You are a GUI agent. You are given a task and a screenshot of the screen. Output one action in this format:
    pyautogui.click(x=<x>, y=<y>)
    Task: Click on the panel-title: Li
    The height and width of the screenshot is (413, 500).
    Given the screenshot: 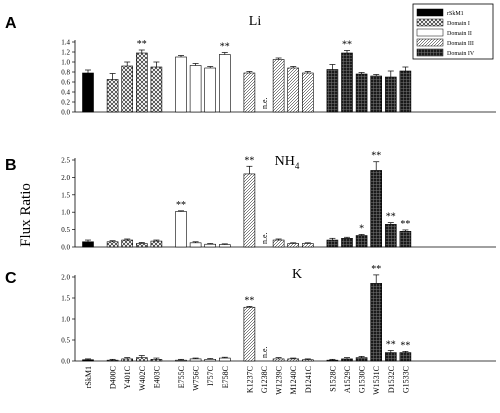 What is the action you would take?
    pyautogui.click(x=255, y=21)
    